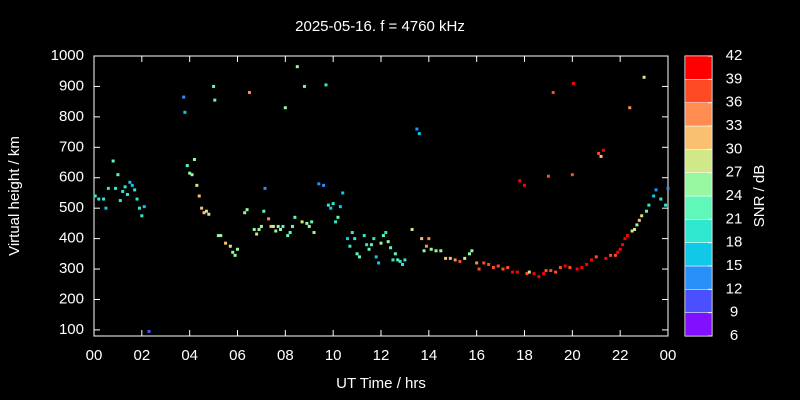 The width and height of the screenshot is (800, 400). Describe the element at coordinates (734, 195) in the screenshot. I see `colorbar-tick-label: 24` at that location.